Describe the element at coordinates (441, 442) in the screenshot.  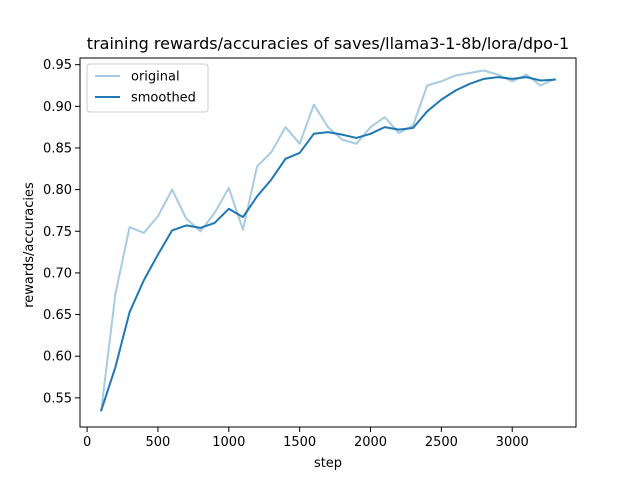
I see `x-tick-label: 2500` at that location.